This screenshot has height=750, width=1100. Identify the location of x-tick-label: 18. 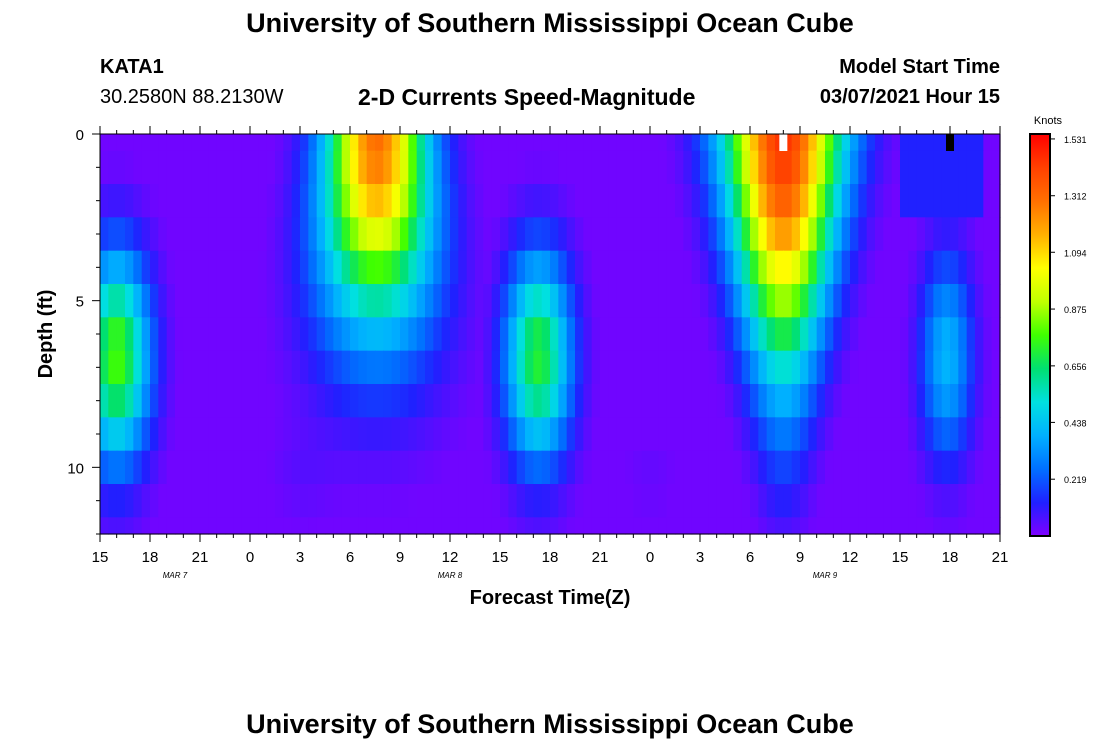
(950, 557).